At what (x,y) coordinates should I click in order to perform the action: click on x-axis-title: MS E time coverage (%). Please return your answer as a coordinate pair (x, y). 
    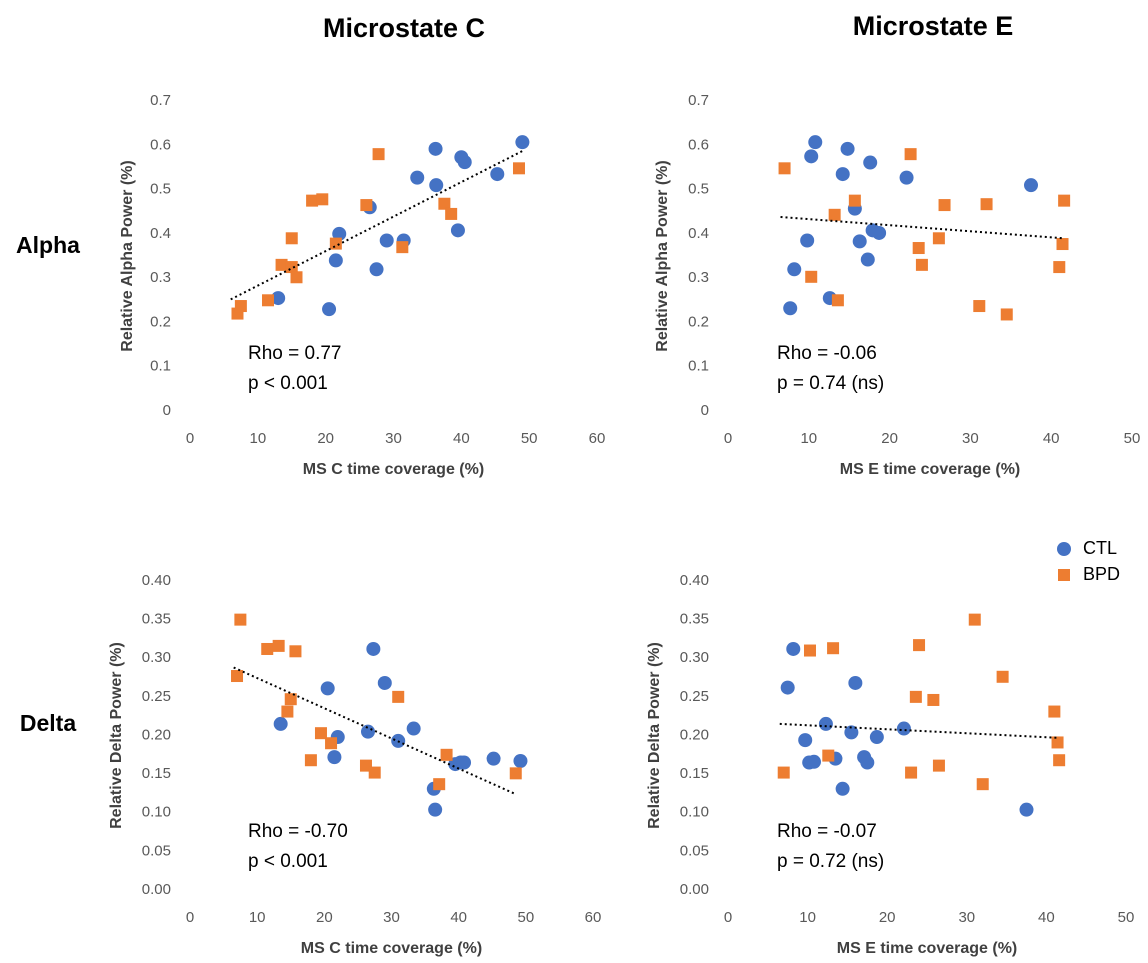
    Looking at the image, I should click on (930, 469).